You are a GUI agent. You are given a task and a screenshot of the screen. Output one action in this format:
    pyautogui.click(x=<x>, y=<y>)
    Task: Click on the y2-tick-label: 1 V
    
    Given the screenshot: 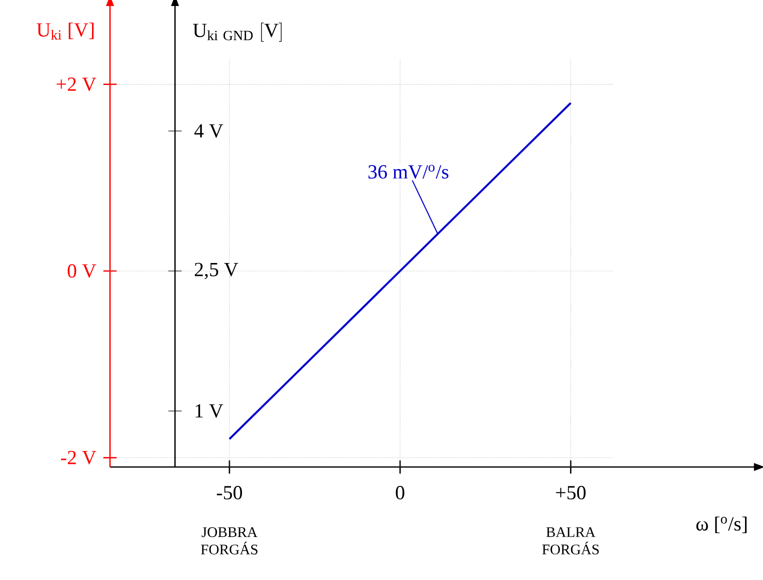 What is the action you would take?
    pyautogui.click(x=210, y=411)
    